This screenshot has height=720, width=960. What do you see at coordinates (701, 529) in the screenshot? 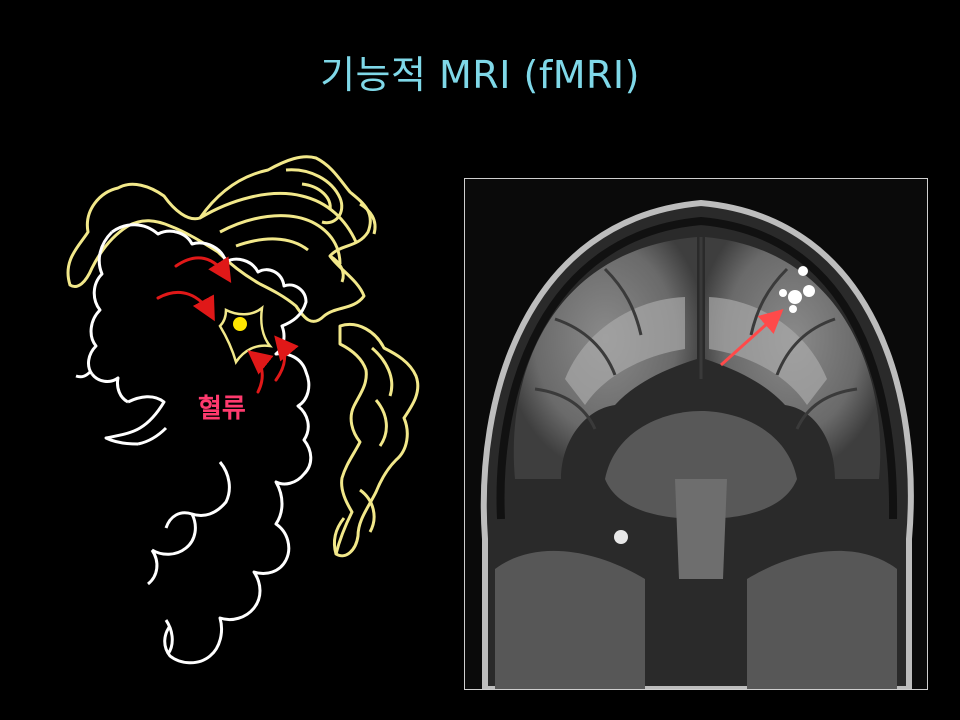
I see `brainstem` at bounding box center [701, 529].